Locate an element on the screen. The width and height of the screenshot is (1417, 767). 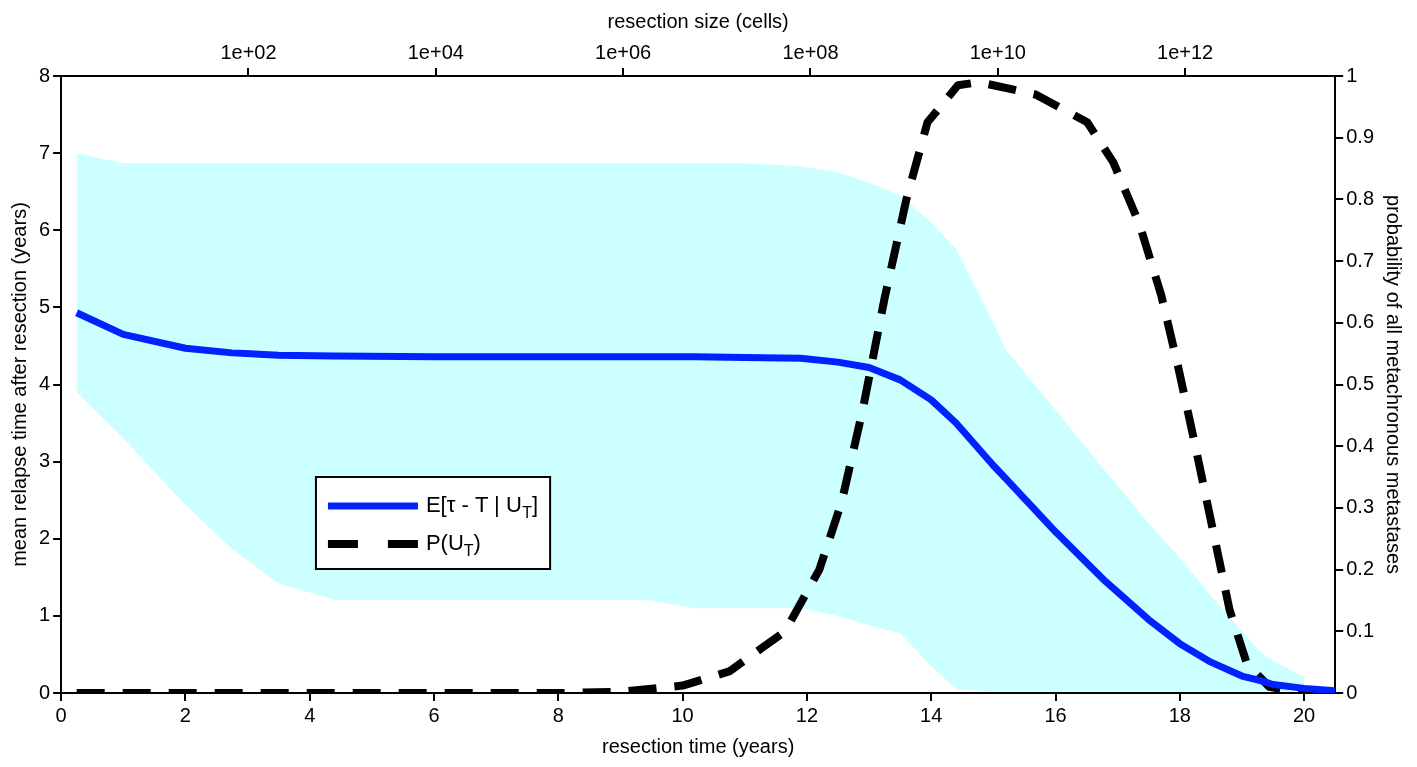
x2-tick-label: 1e+08 is located at coordinates (810, 51).